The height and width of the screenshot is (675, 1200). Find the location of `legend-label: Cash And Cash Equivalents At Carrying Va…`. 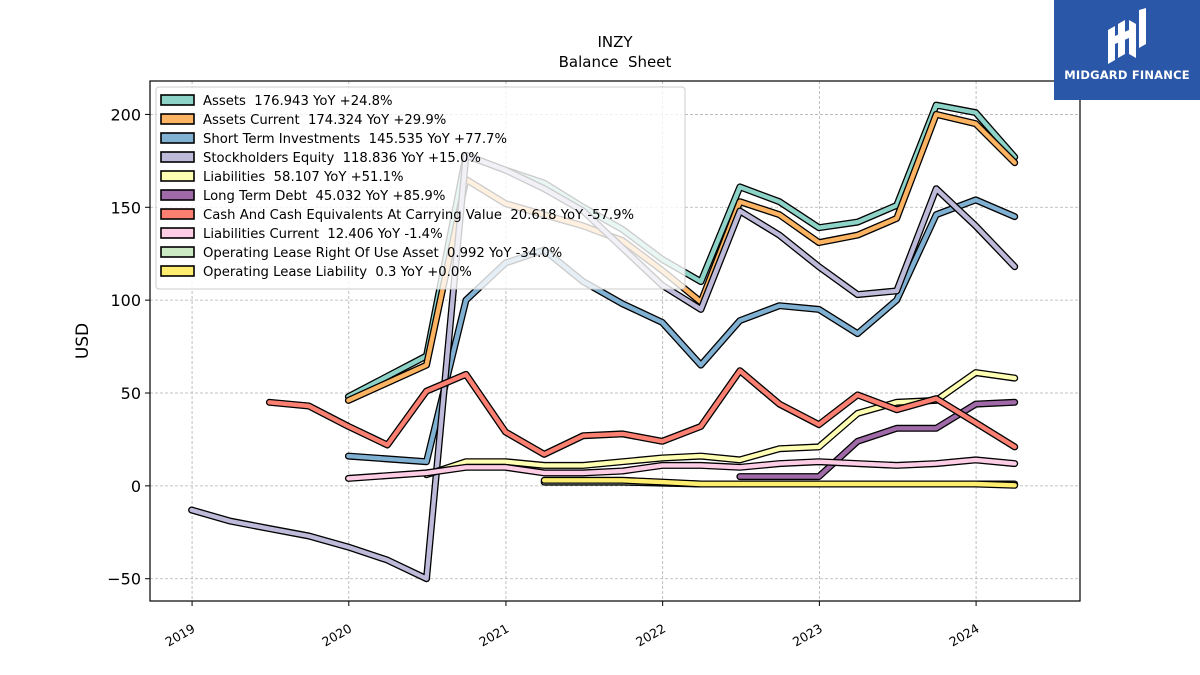

legend-label: Cash And Cash Equivalents At Carrying Va… is located at coordinates (418, 215).